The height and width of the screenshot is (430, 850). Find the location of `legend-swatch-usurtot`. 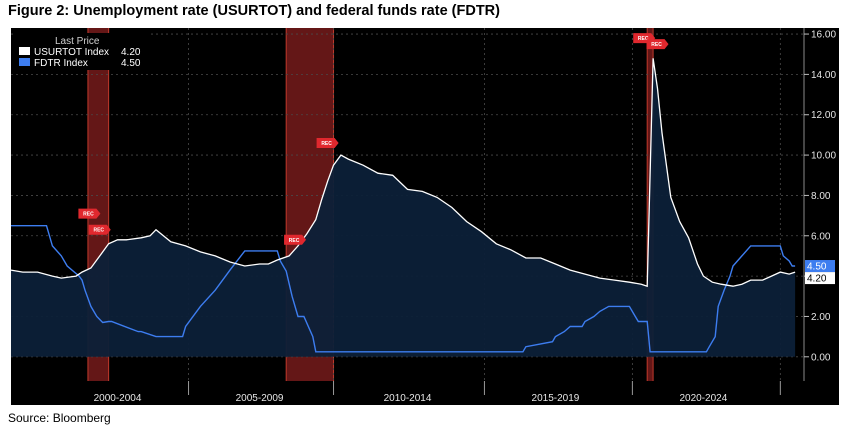

legend-swatch-usurtot is located at coordinates (24, 51).